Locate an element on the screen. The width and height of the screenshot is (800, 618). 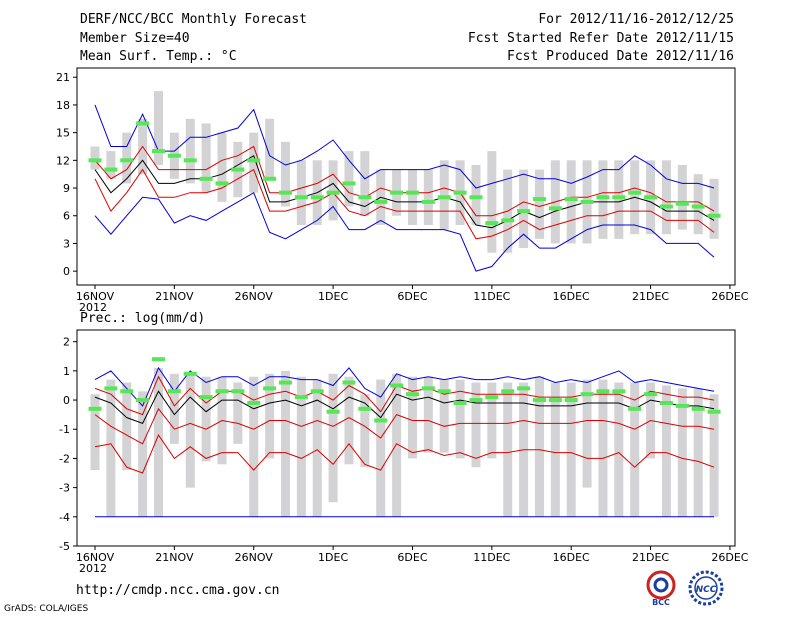
y-tick-label: -5 is located at coordinates (64, 546).